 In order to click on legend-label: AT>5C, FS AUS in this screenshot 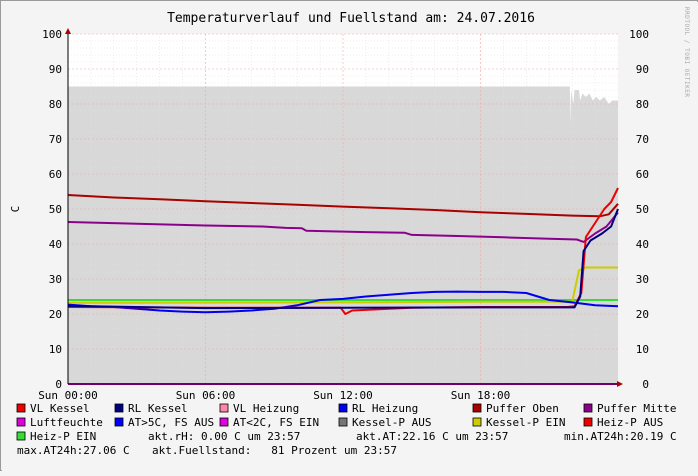, I will do `click(171, 422)`.